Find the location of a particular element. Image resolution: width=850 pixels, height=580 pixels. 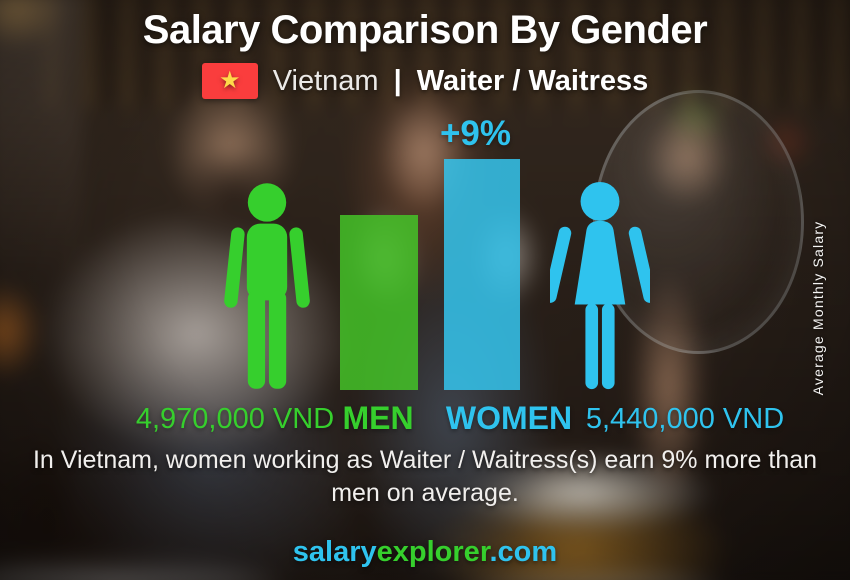

y-axis-label: Average Monthly Salary is located at coordinates (818, 308).